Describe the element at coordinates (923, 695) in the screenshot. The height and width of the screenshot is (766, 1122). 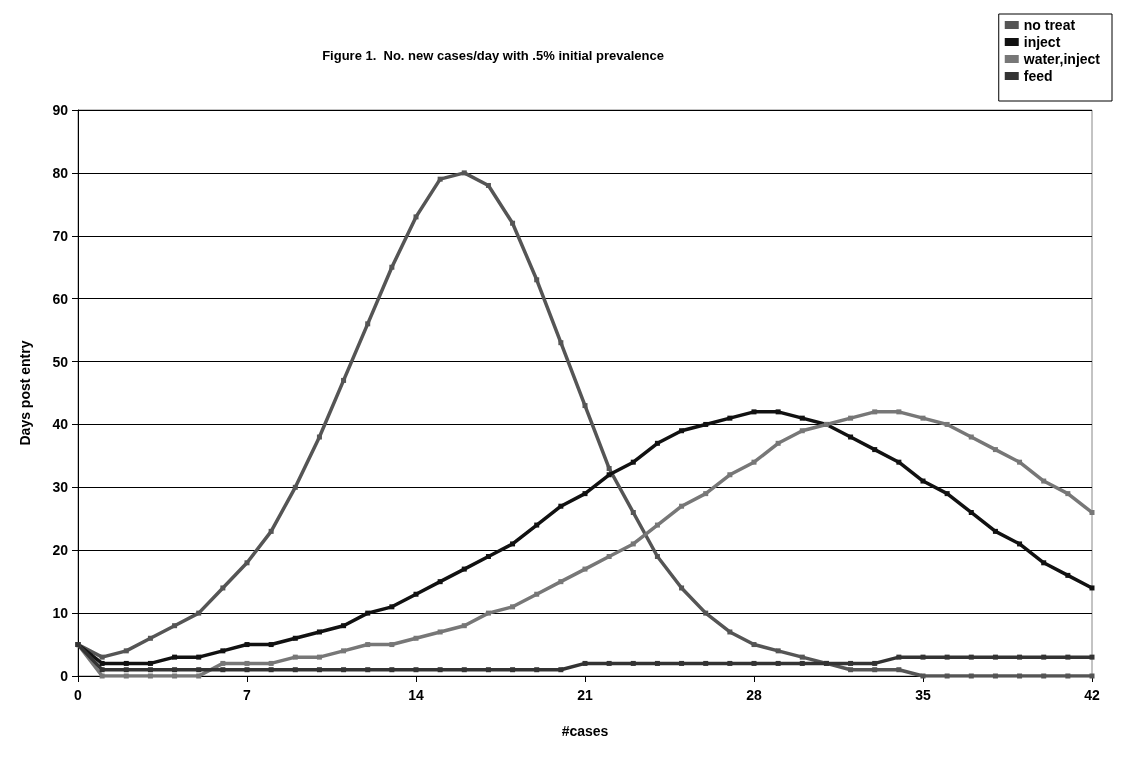
I see `x-tick-label: 35` at that location.